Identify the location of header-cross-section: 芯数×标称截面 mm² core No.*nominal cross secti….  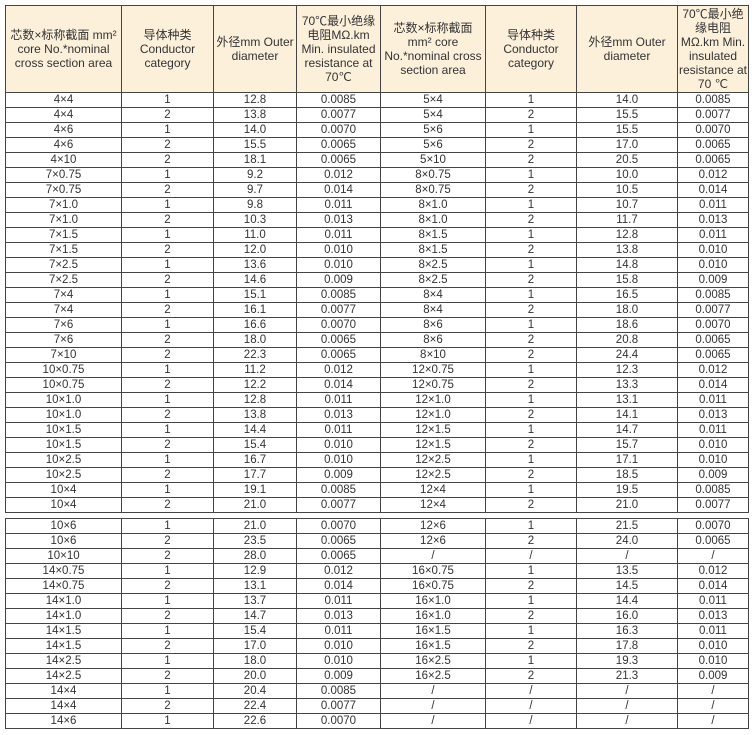
(433, 49).